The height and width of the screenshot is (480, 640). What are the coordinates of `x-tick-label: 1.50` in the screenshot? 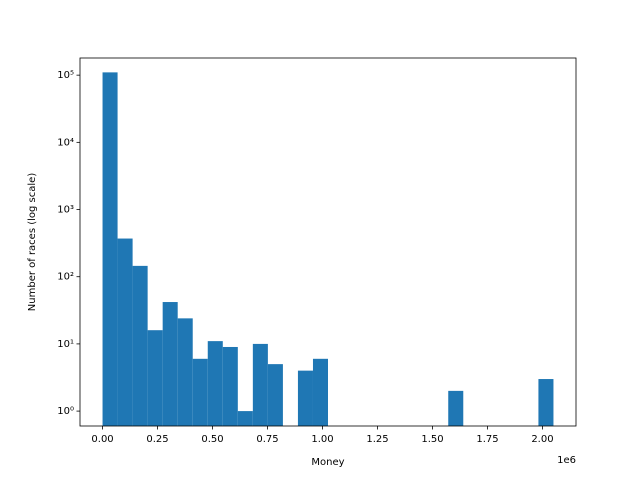 It's located at (432, 439).